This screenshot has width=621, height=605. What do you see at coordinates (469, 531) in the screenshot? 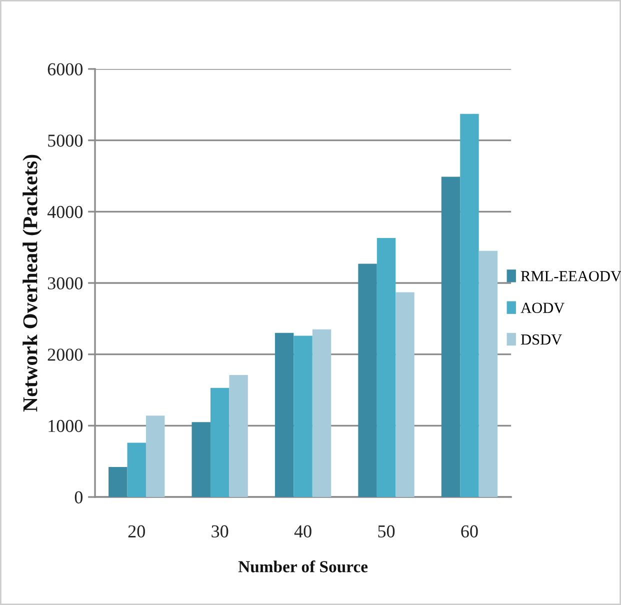
I see `x-tick-label: 60` at bounding box center [469, 531].